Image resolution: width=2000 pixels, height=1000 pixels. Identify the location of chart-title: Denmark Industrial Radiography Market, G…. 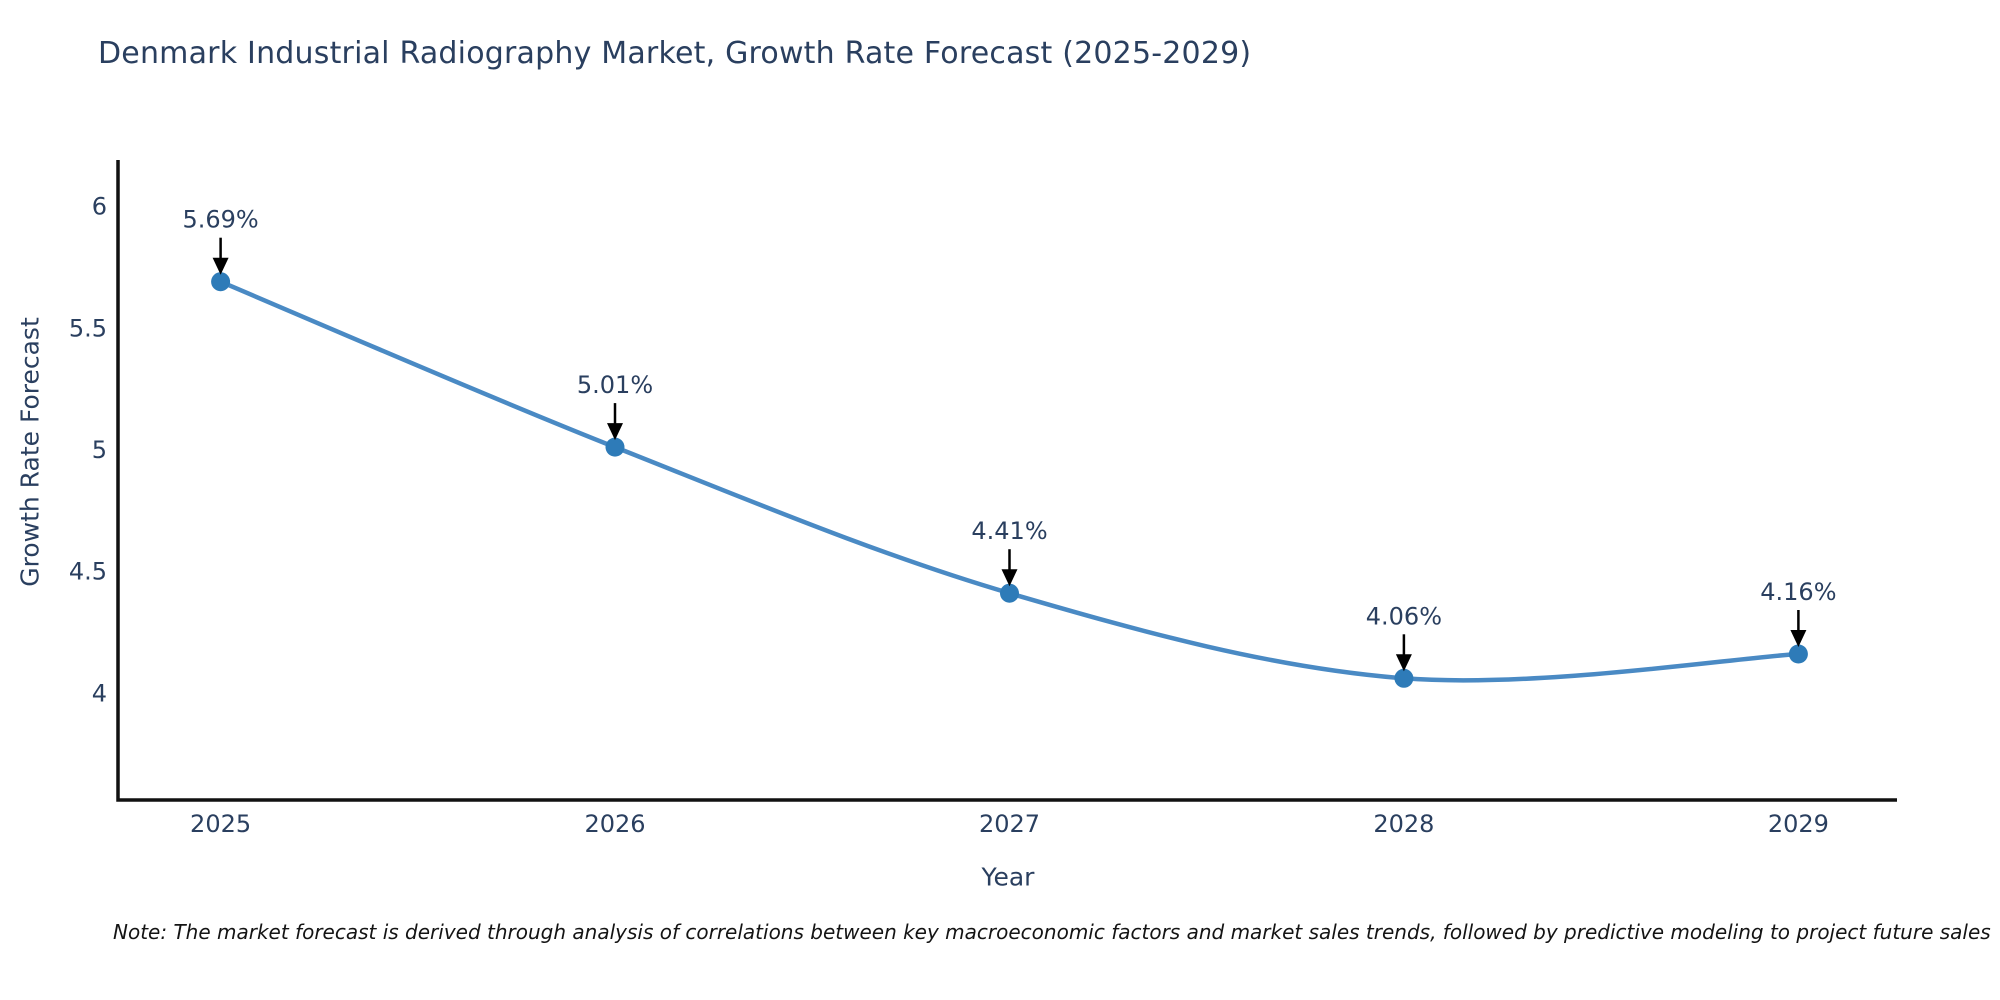
(675, 53).